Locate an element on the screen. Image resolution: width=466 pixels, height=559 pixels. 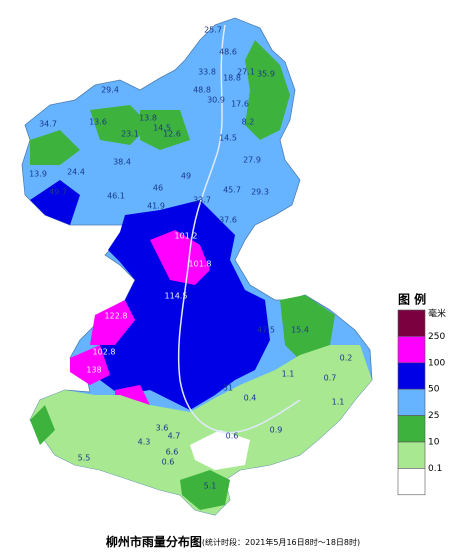
station-value: 49.7 is located at coordinates (58, 192).